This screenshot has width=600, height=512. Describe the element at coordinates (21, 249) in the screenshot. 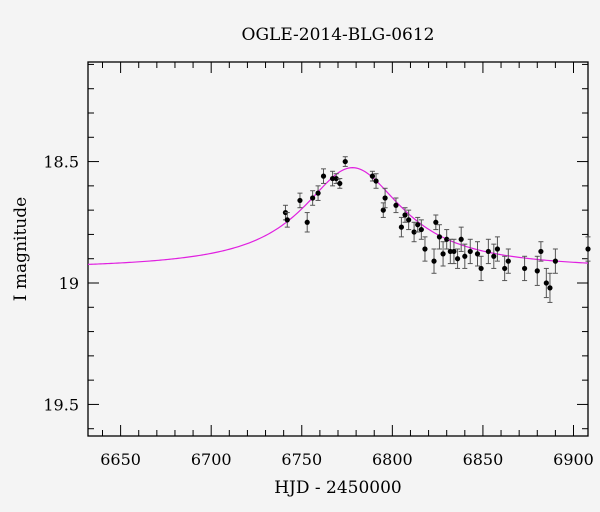

I see `y-axis-label: I magnitude` at that location.